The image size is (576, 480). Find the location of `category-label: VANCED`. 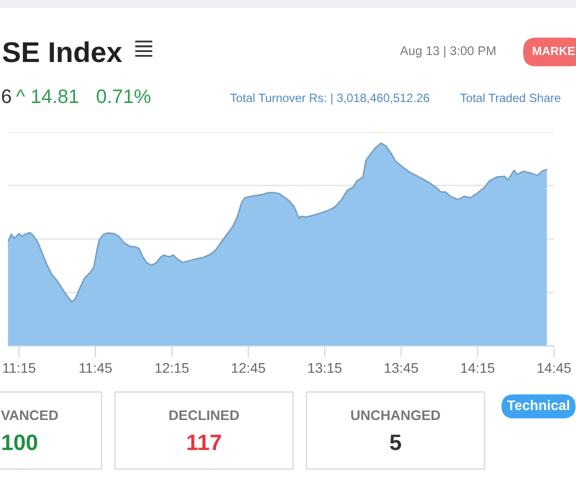

category-label: VANCED is located at coordinates (29, 415).